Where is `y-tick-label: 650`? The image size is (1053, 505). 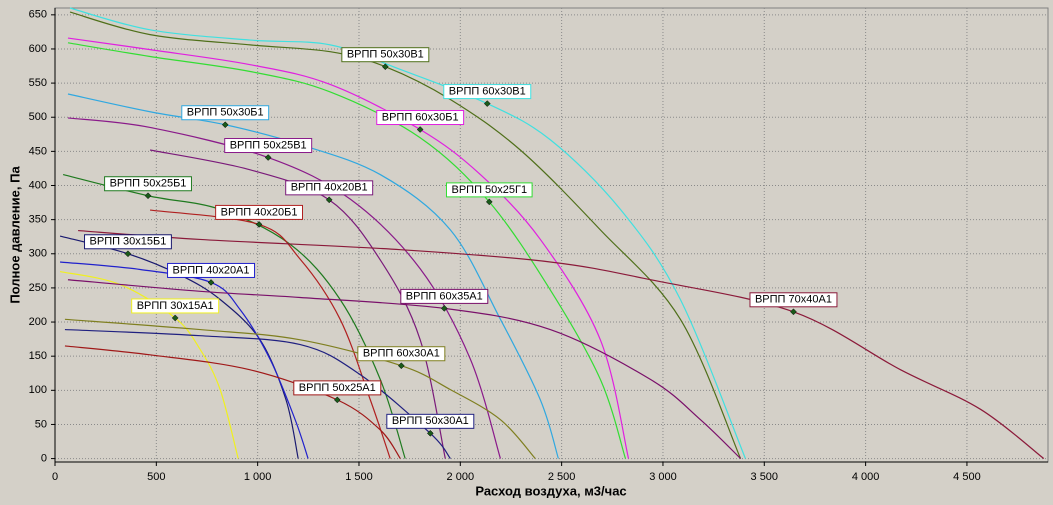
y-tick-label: 650 is located at coordinates (38, 15).